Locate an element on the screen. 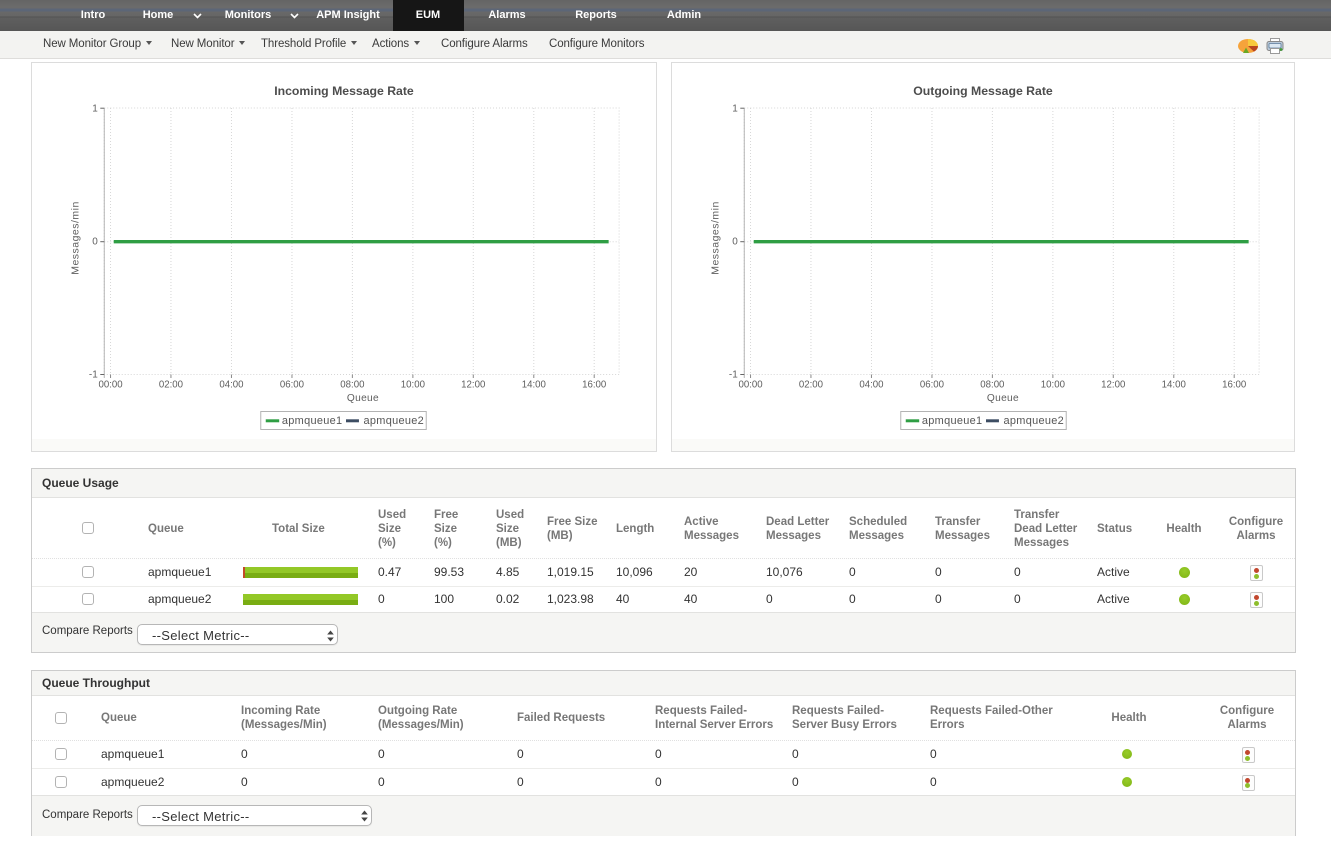  svg-text: Outgoing Message Rate is located at coordinates (983, 91).